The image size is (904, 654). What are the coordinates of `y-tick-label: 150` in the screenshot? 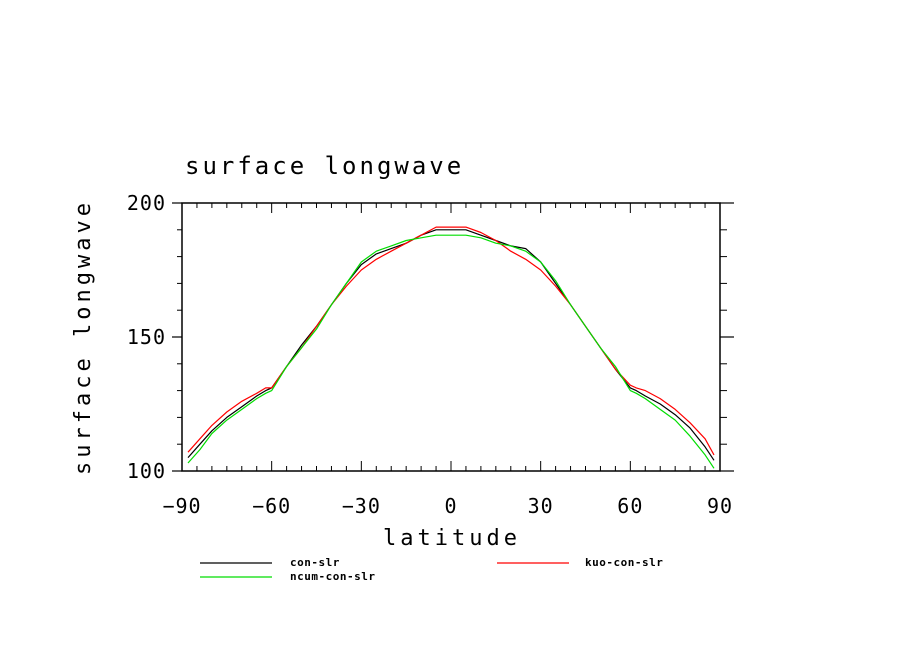 It's located at (146, 337).